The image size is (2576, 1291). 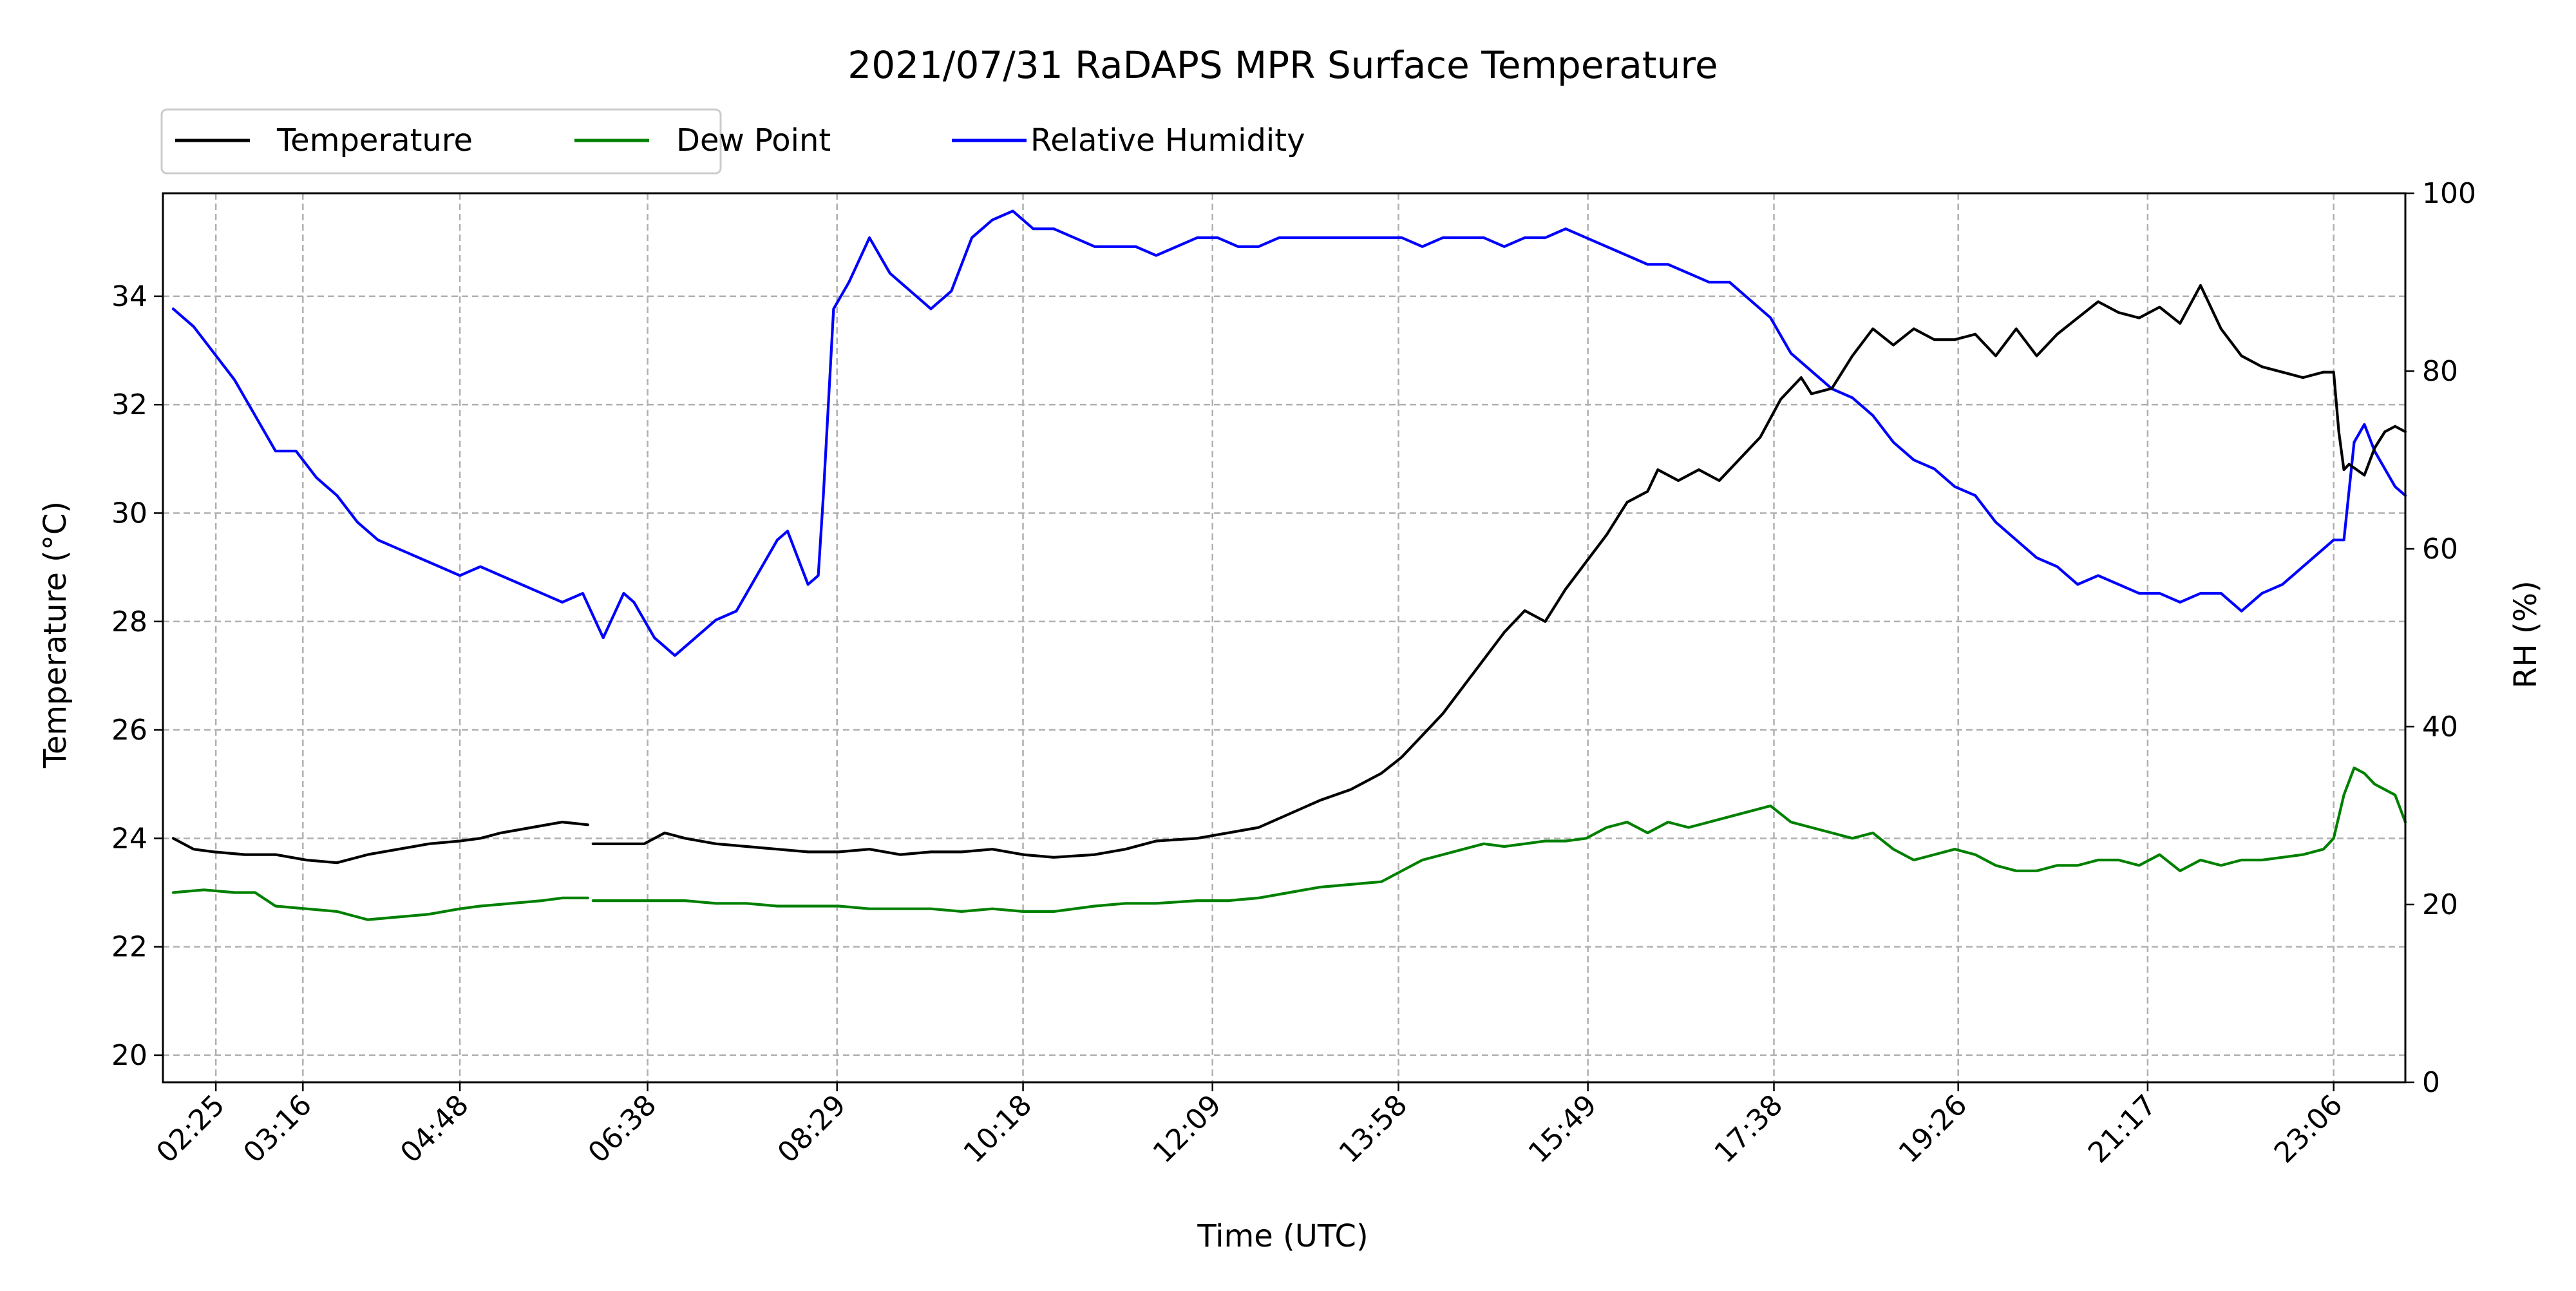 I want to click on y-tick-label: 22, so click(x=129, y=947).